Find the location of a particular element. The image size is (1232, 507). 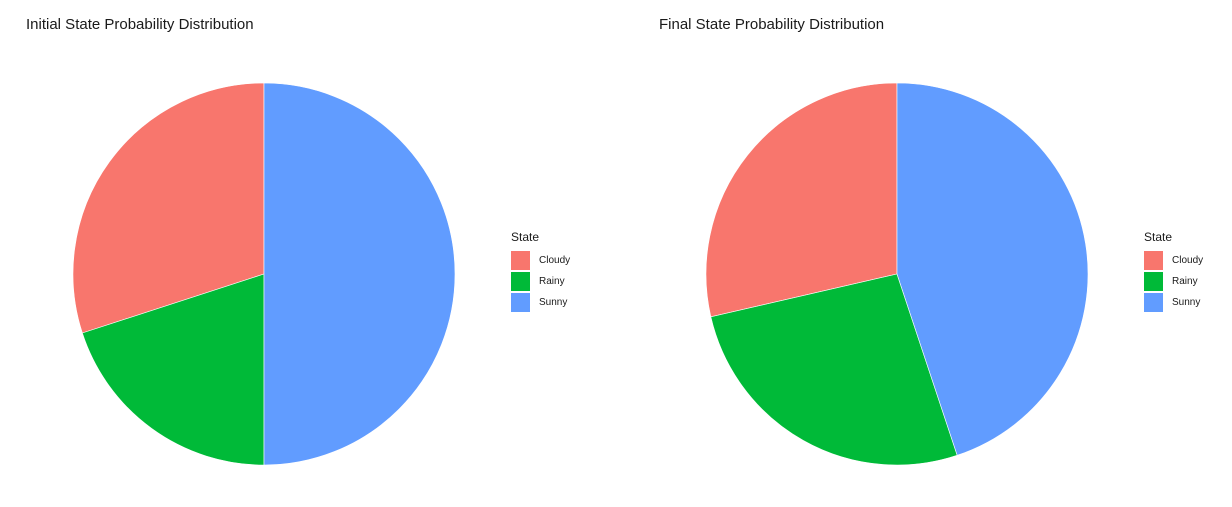

chart-title: Initial State Probability Distribution is located at coordinates (140, 24).